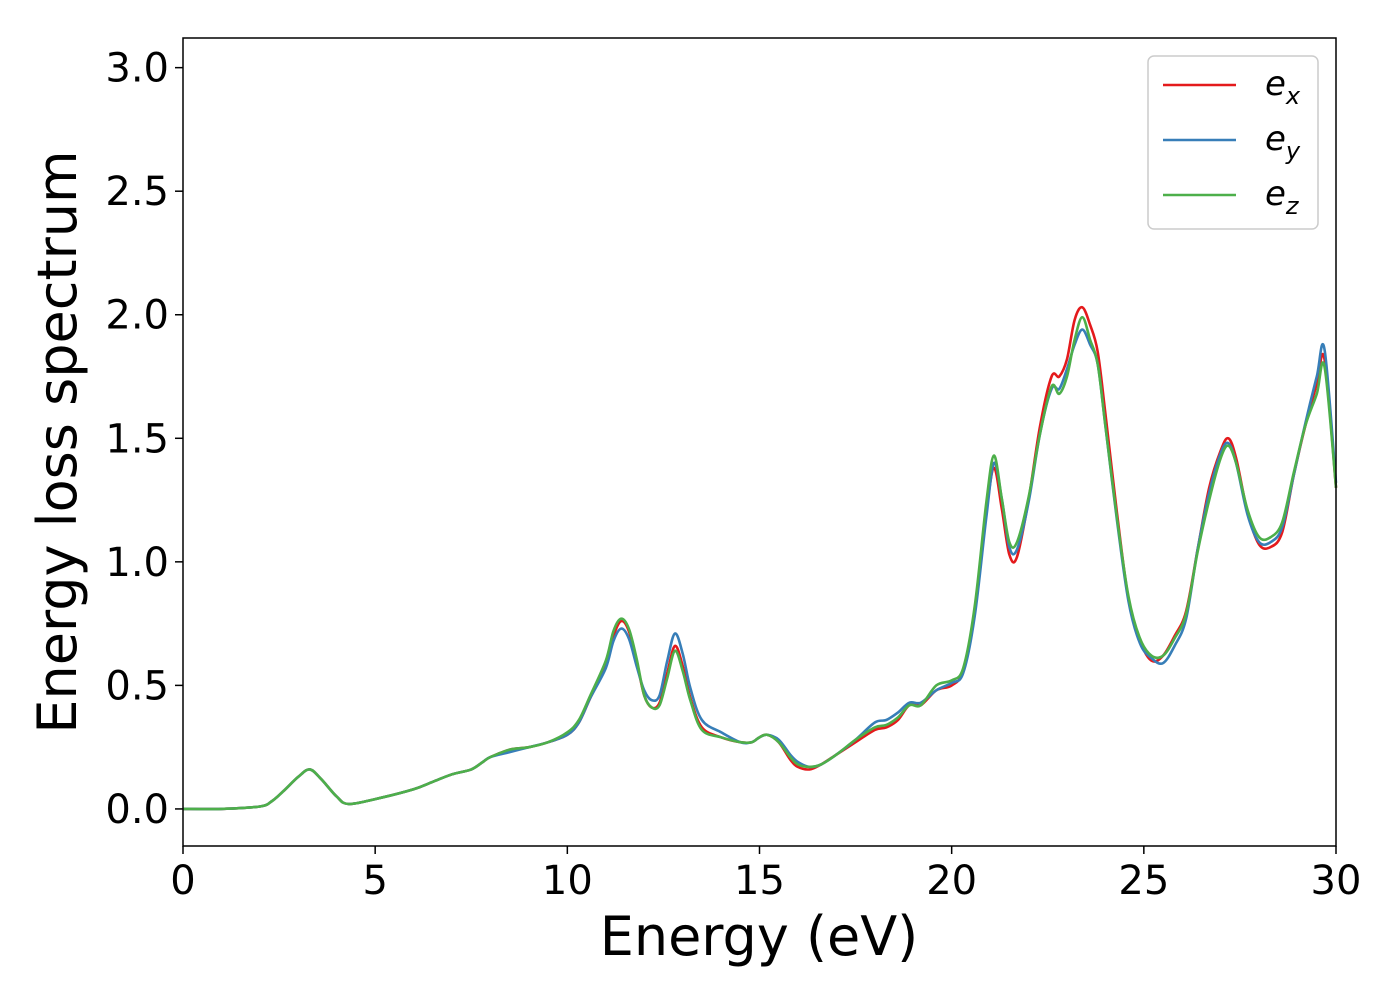  Describe the element at coordinates (137, 686) in the screenshot. I see `y-tick-label: 0.5` at that location.